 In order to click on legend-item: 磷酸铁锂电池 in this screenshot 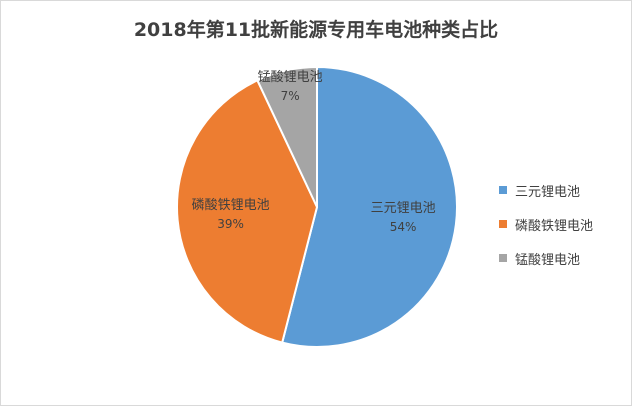, I will do `click(546, 224)`.